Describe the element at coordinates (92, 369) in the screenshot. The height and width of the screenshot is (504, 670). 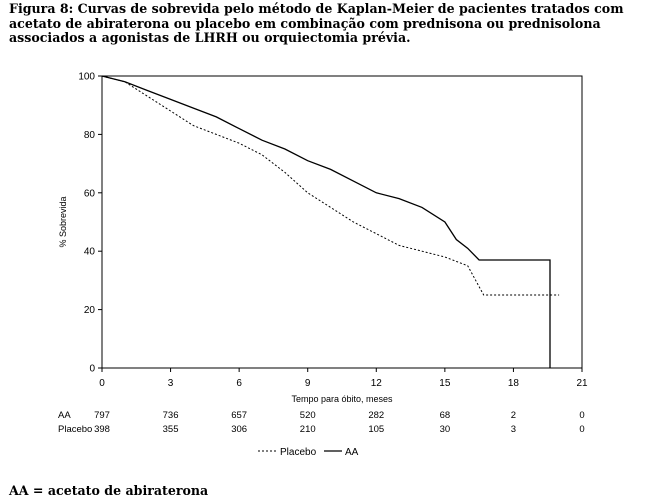
I see `y-tick-label: 0` at that location.